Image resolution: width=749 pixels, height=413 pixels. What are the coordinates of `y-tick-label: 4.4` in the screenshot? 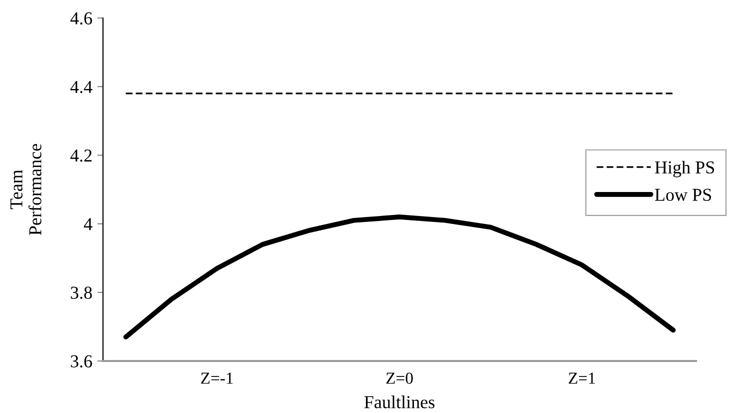 It's located at (81, 87).